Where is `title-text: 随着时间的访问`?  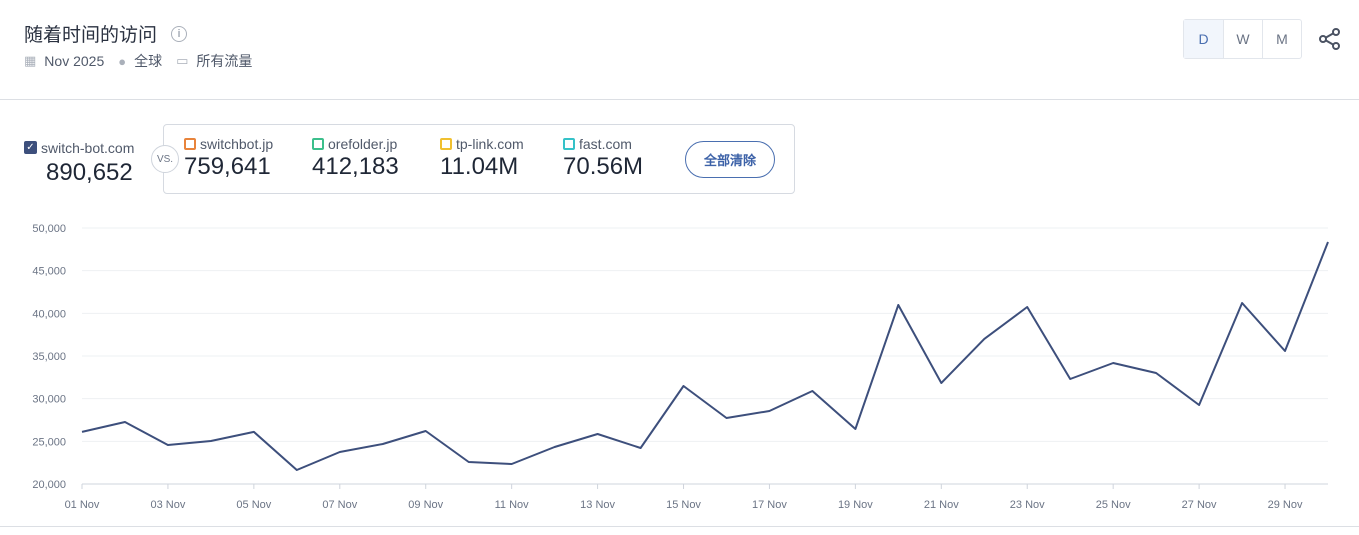 title-text: 随着时间的访问 is located at coordinates (91, 35).